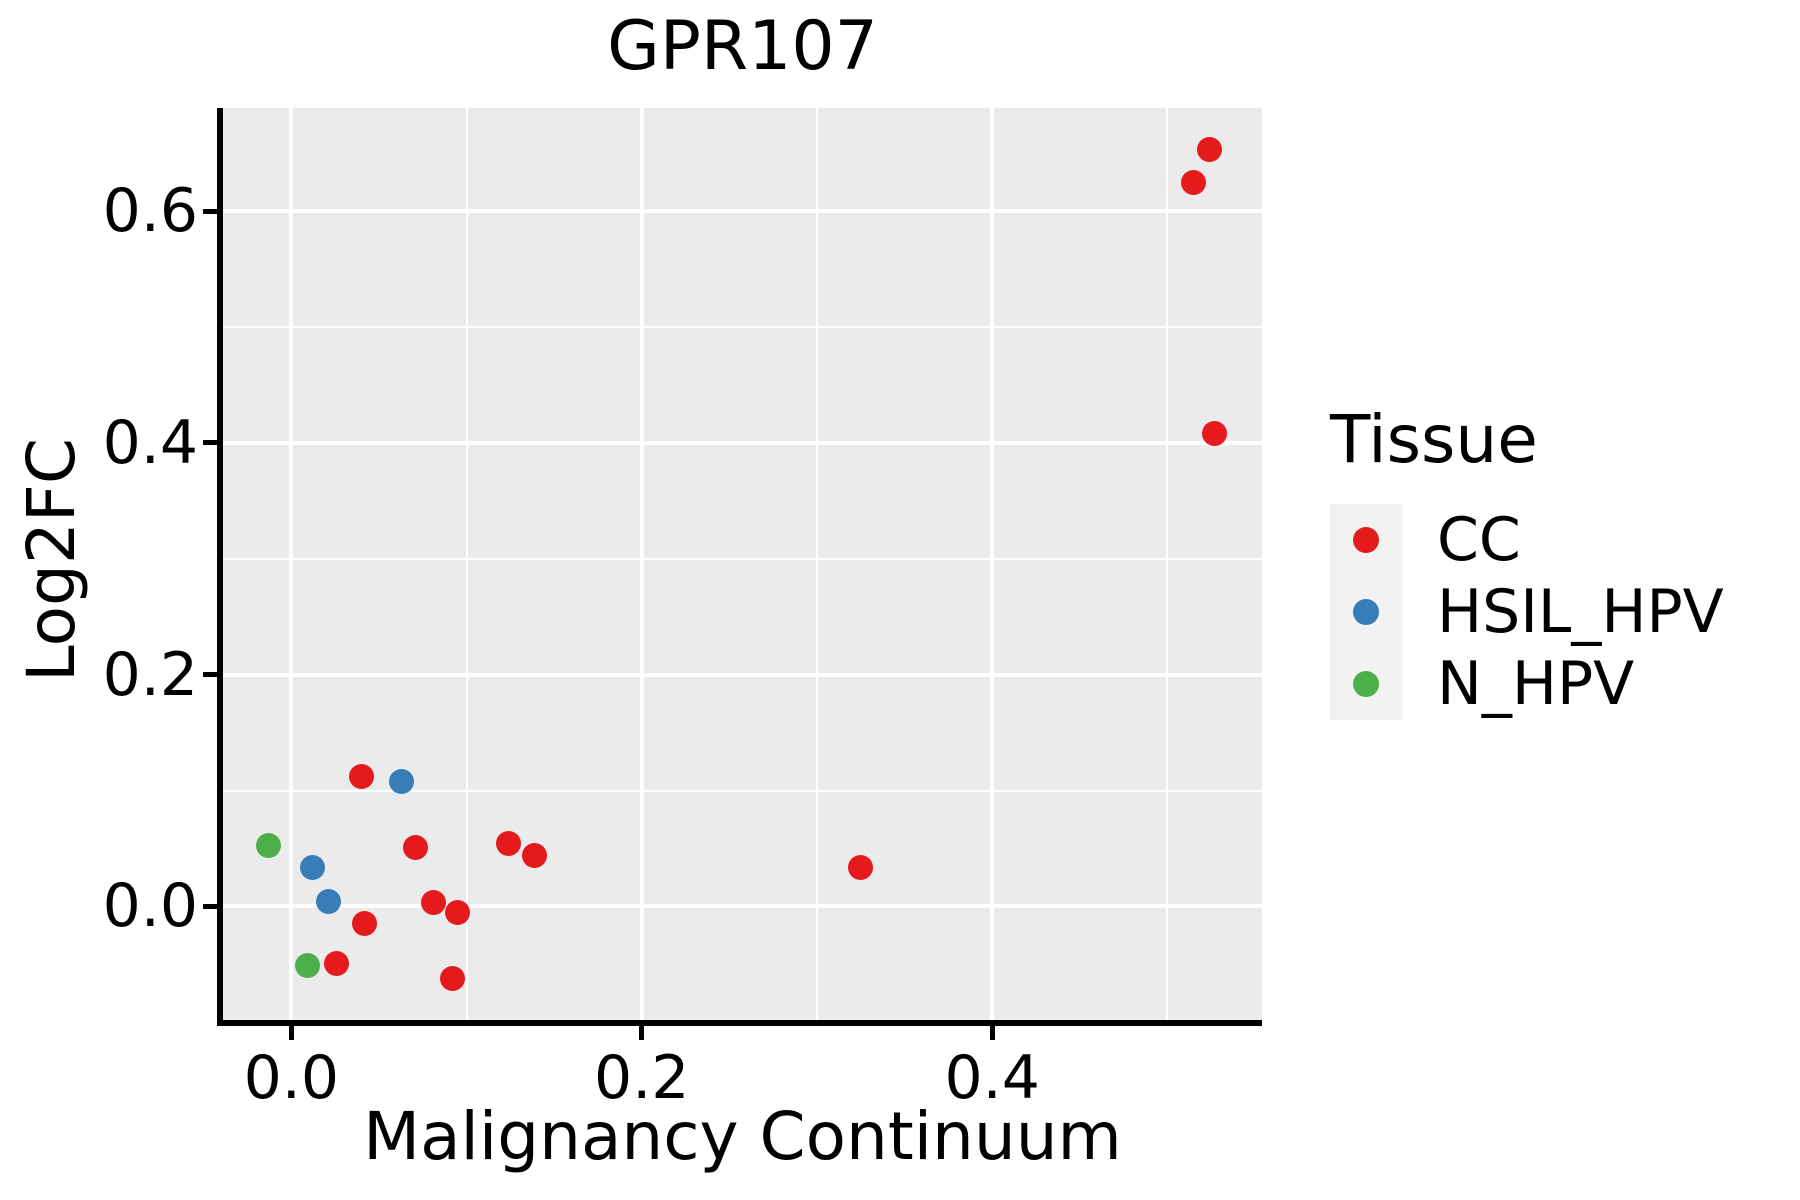  I want to click on x-axis-tick-label: 0.0, so click(291, 1078).